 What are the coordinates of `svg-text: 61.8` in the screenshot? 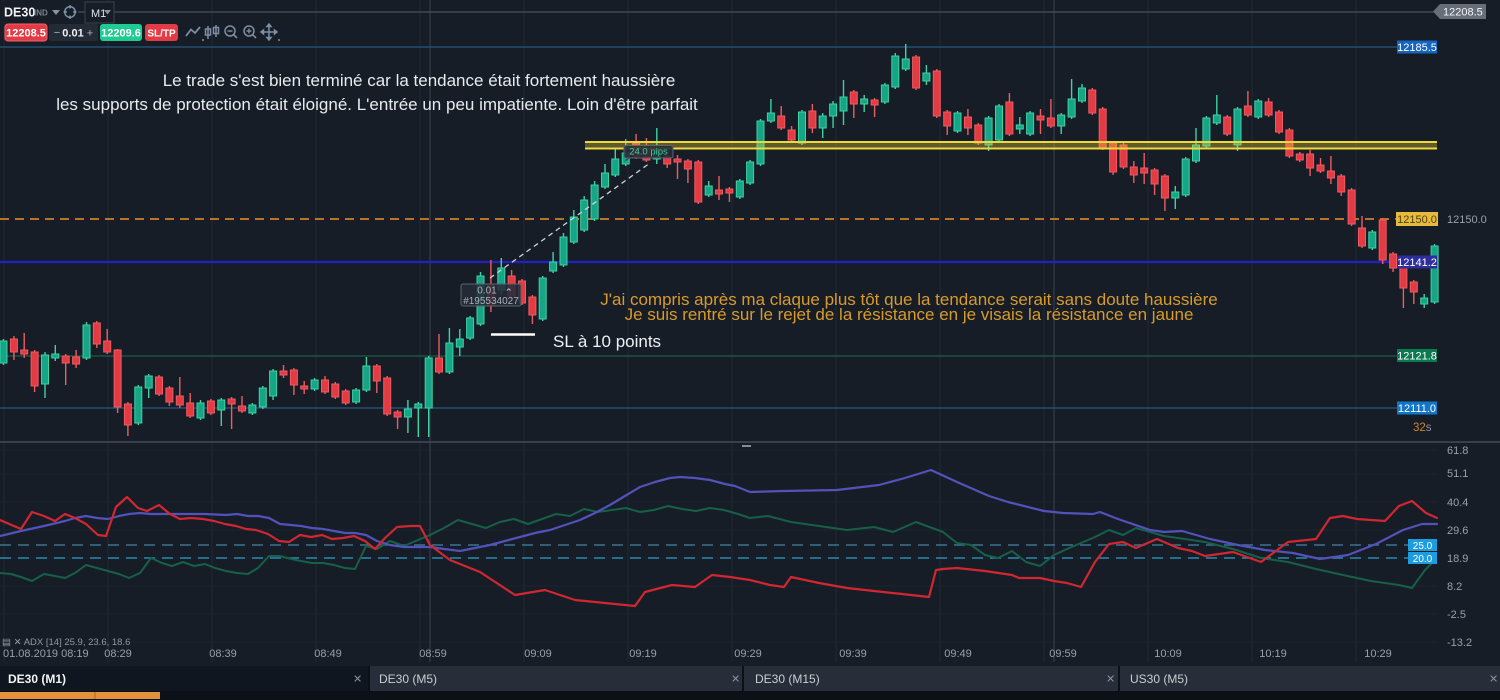 It's located at (1457, 451).